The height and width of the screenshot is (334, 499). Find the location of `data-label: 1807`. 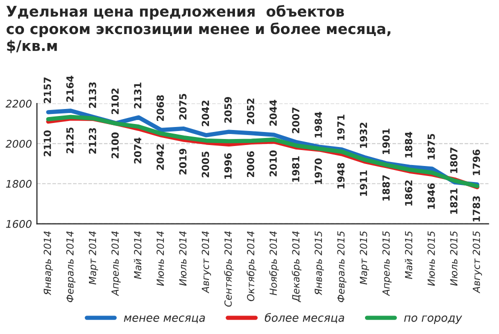

data-label: 1807 is located at coordinates (454, 160).